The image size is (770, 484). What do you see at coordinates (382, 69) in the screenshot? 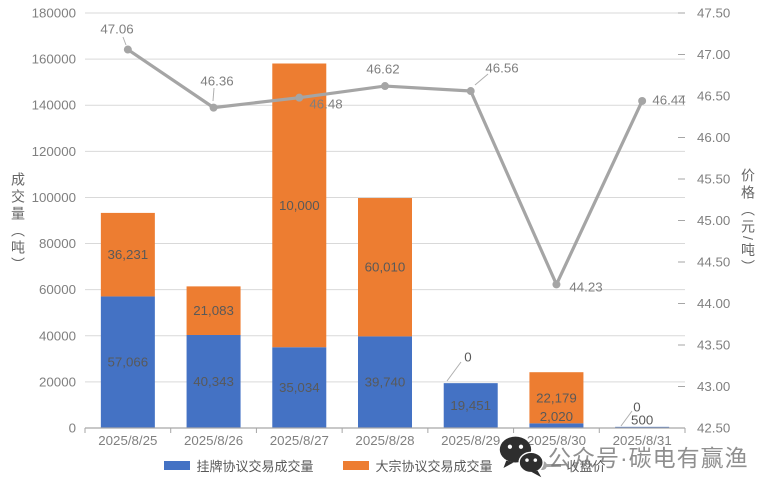
I see `price-label: 46.62` at bounding box center [382, 69].